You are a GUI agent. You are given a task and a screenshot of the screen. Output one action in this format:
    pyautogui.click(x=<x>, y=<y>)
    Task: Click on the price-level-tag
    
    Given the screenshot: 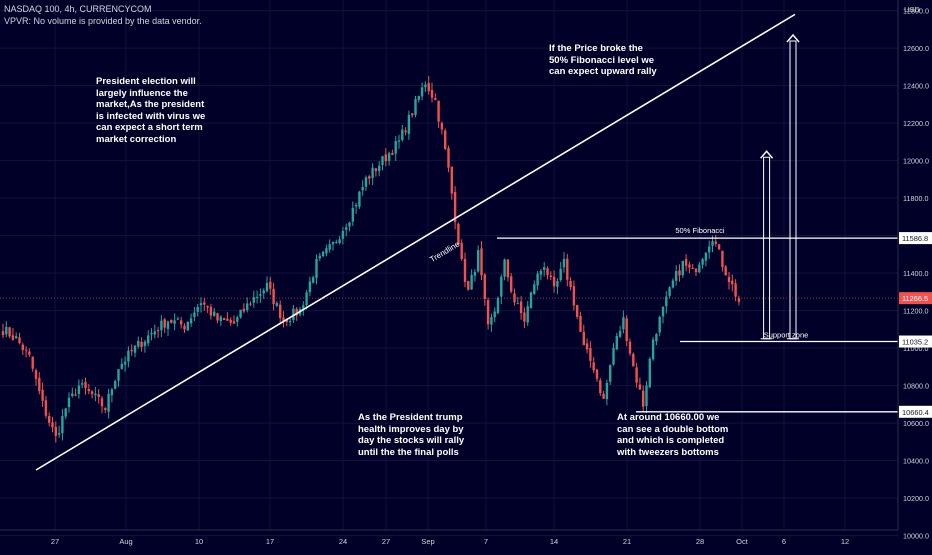 What is the action you would take?
    pyautogui.click(x=915, y=238)
    